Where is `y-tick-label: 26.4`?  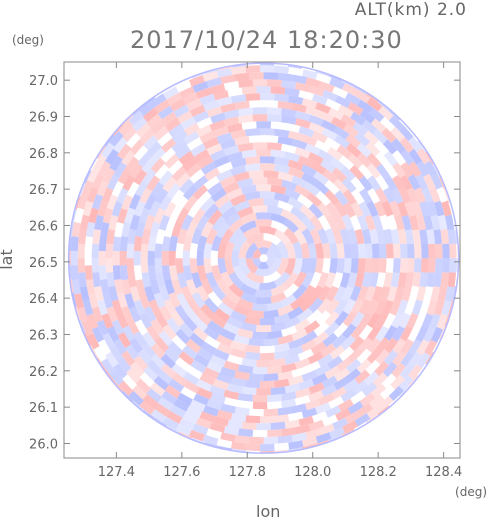
y-tick-label: 26.4 is located at coordinates (43, 299).